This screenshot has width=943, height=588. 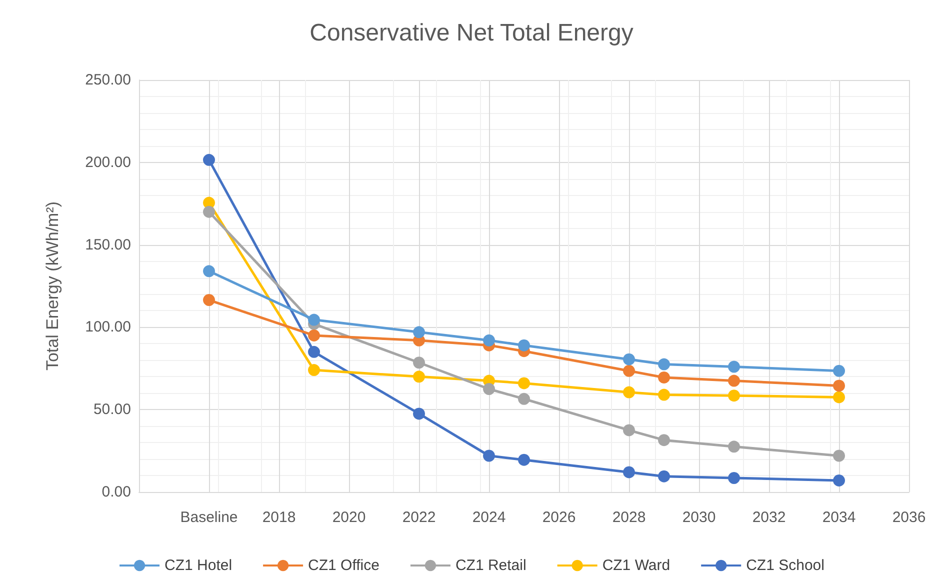 What do you see at coordinates (629, 517) in the screenshot?
I see `x-tick-label: 2028` at bounding box center [629, 517].